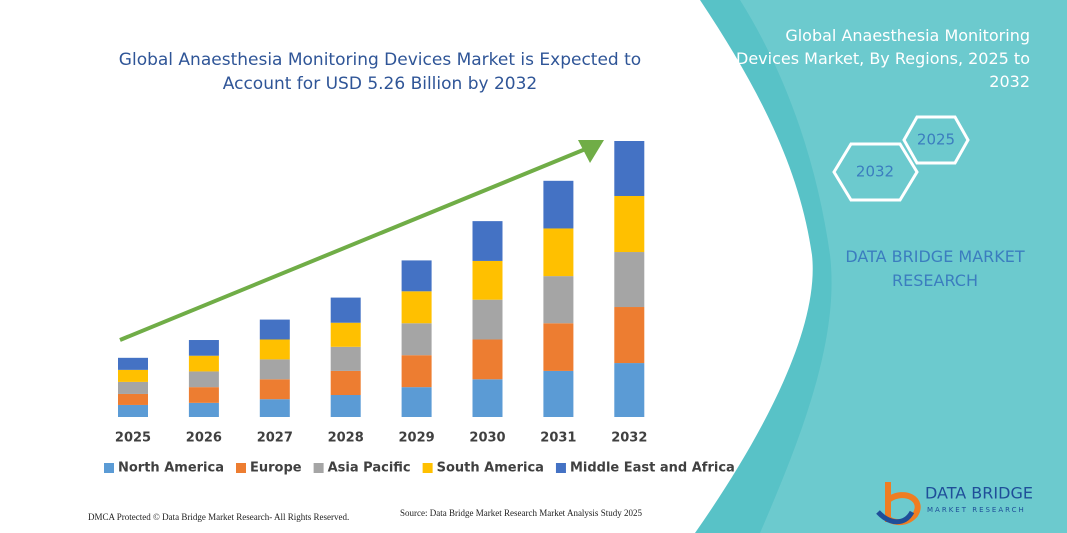 Image resolution: width=1067 pixels, height=533 pixels. What do you see at coordinates (976, 510) in the screenshot?
I see `logo-tagline: MARKET RESEARCH` at bounding box center [976, 510].